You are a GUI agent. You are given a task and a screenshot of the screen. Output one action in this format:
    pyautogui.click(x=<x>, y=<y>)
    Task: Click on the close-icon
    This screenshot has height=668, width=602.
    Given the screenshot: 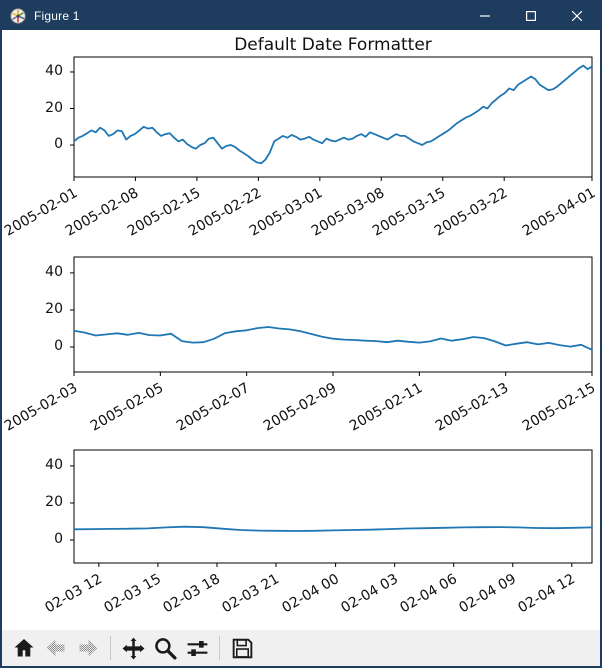 What is the action you would take?
    pyautogui.click(x=577, y=16)
    